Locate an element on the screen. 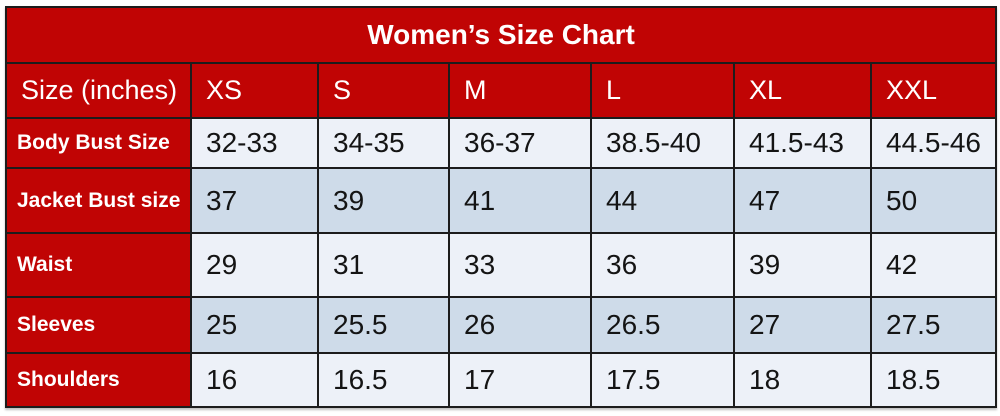 The width and height of the screenshot is (1000, 416). title-row: Women’s Size Chart is located at coordinates (501, 35).